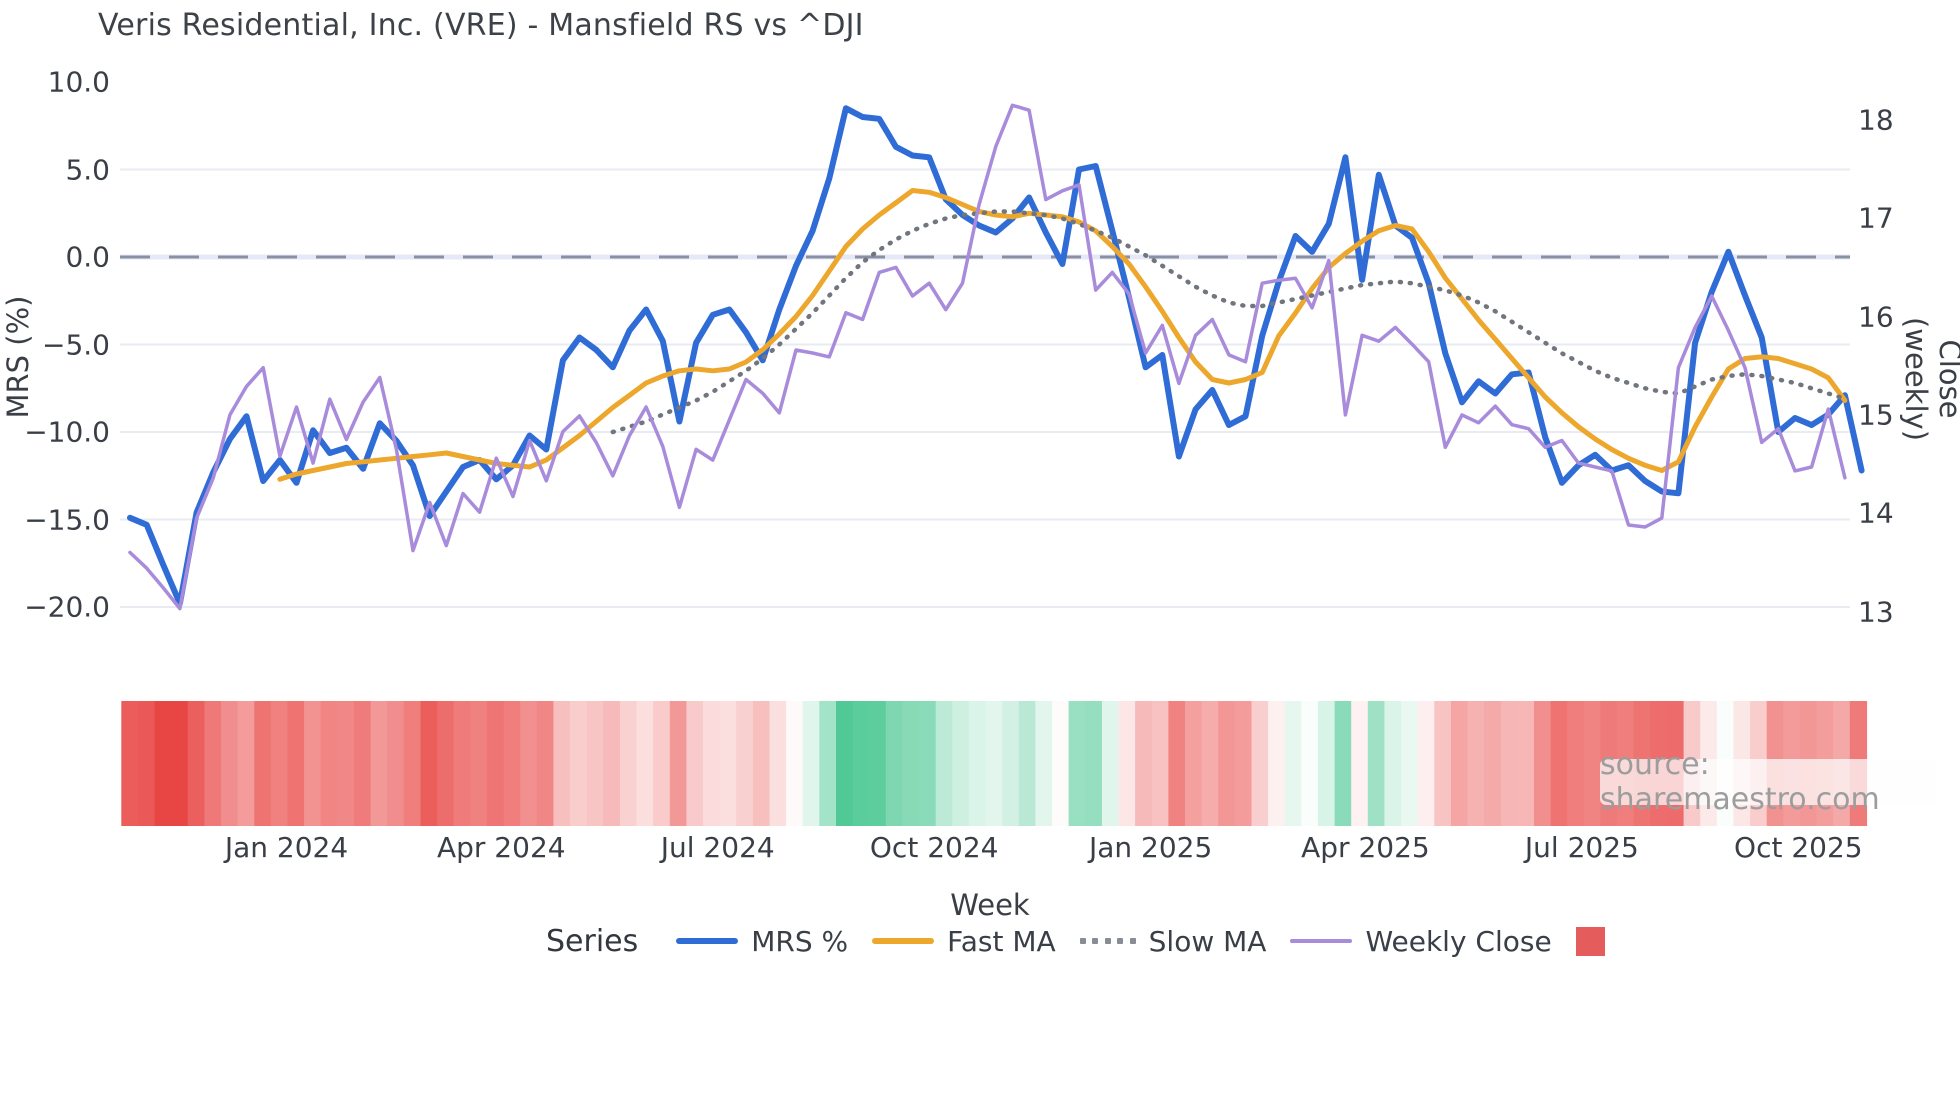 This screenshot has width=1960, height=1102. I want to click on legend-item-fast-ma: Fast MA, so click(964, 941).